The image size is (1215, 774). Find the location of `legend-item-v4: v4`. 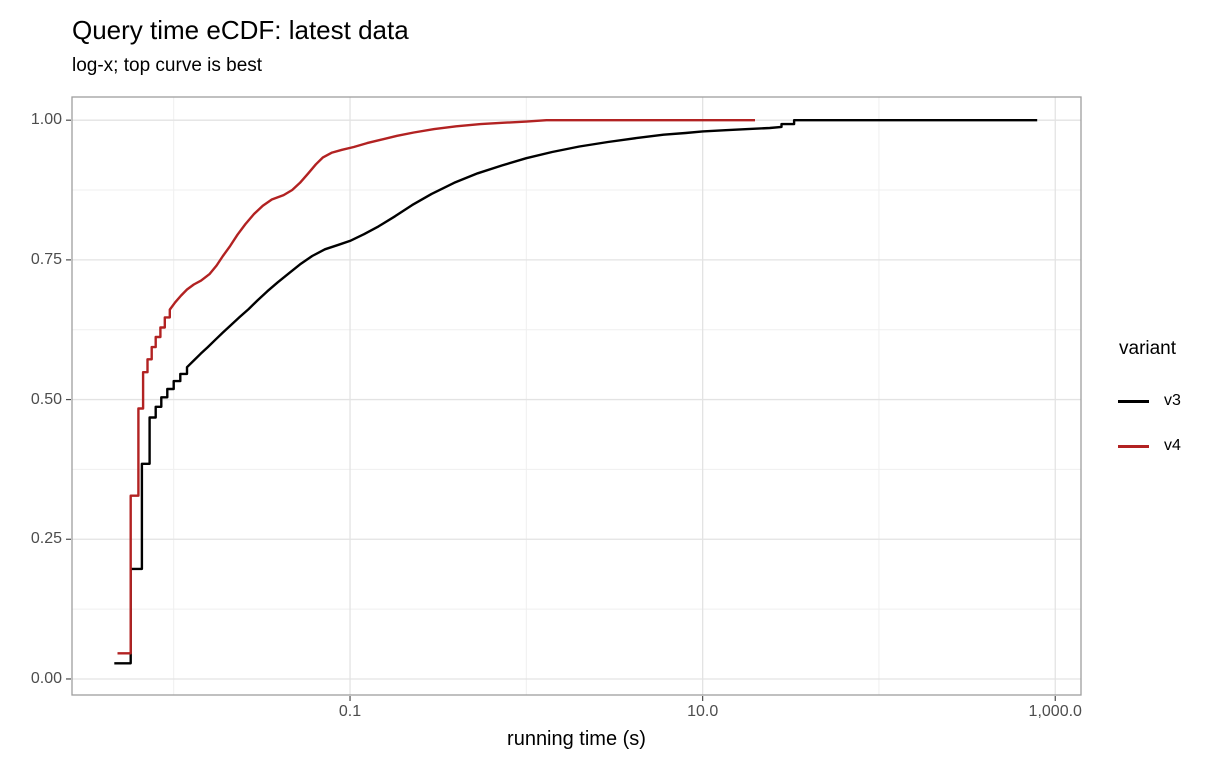

legend-item-v4: v4 is located at coordinates (1166, 446).